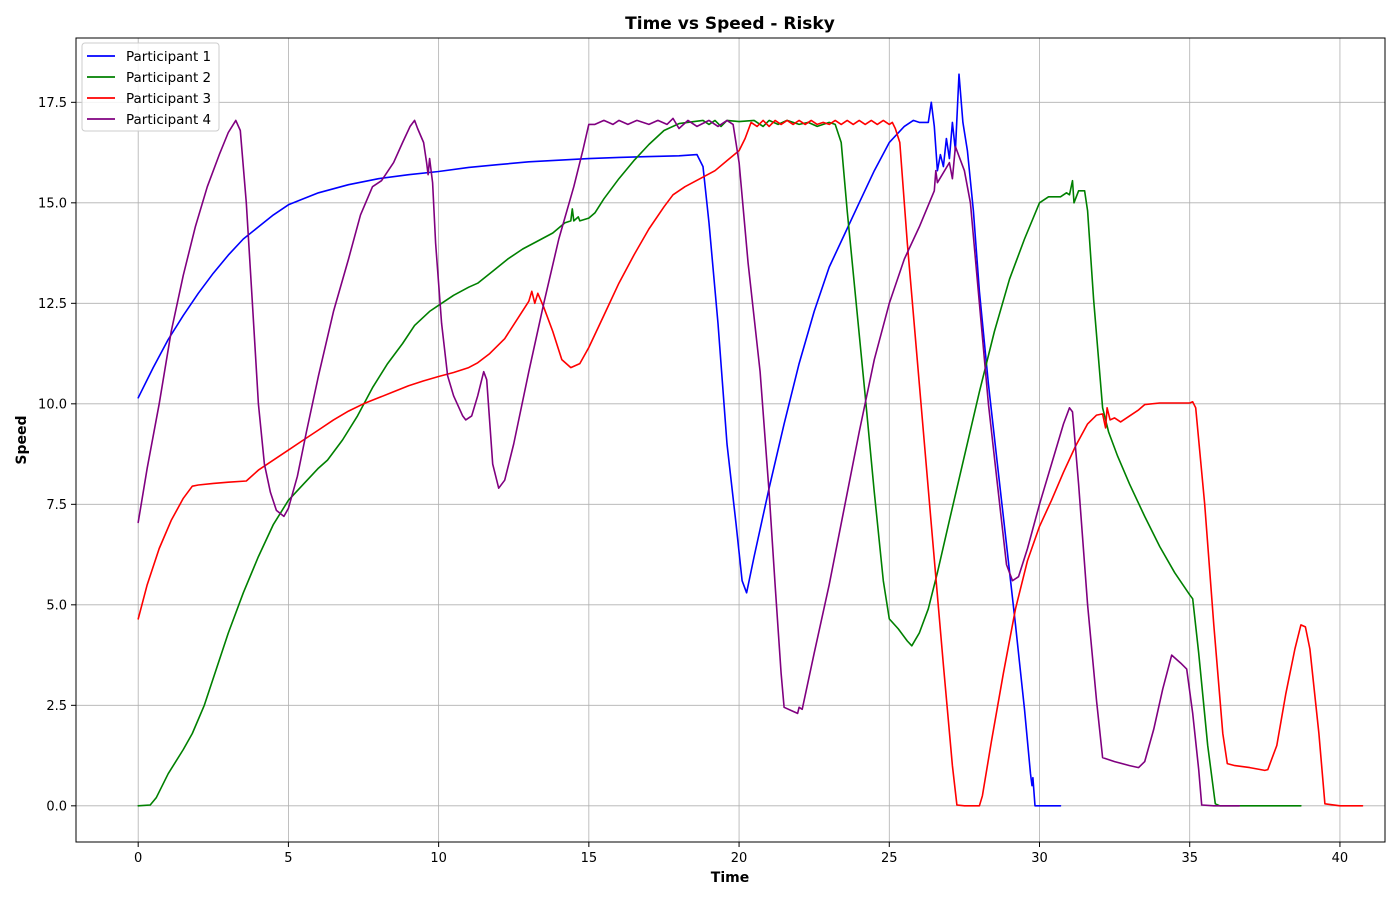 Image resolution: width=1400 pixels, height=900 pixels. I want to click on legend-box, so click(150, 87).